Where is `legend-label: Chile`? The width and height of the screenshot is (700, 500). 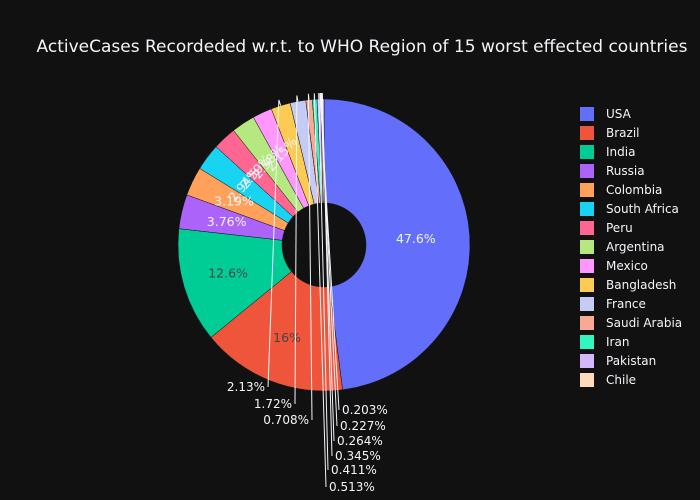
legend-label: Chile is located at coordinates (621, 380).